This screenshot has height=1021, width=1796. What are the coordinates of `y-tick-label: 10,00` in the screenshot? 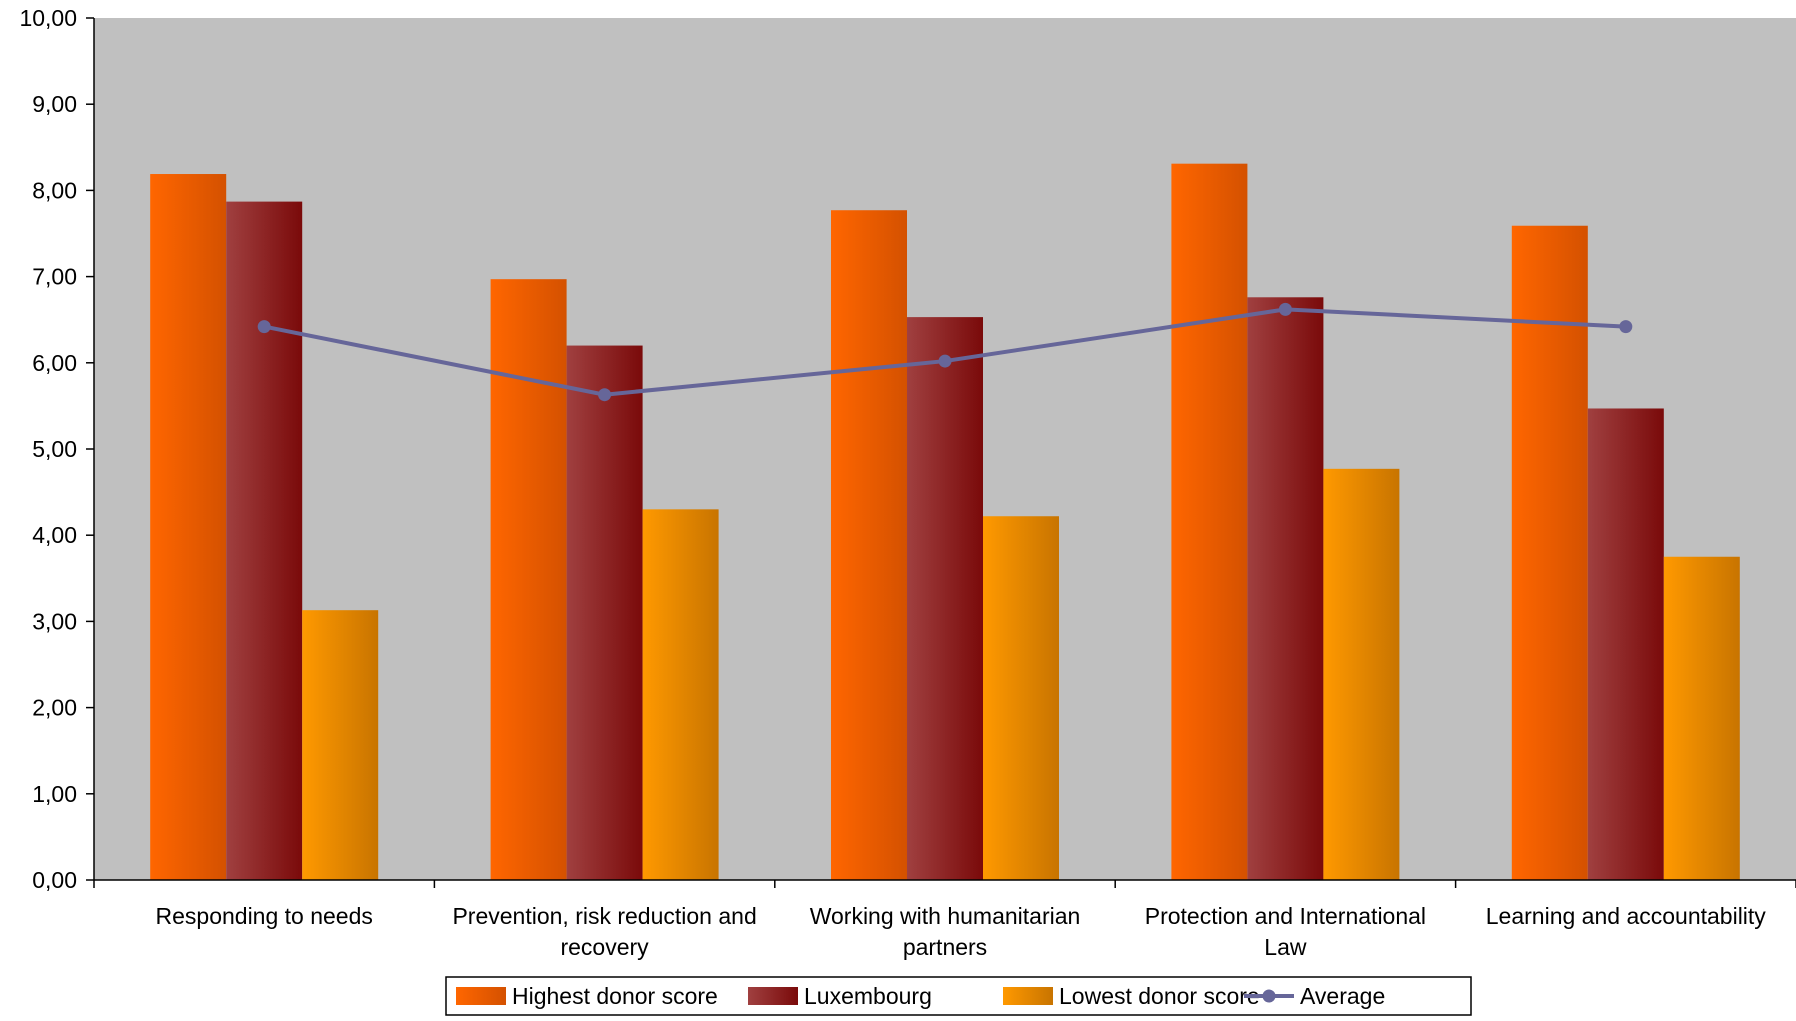 It's located at (48, 18).